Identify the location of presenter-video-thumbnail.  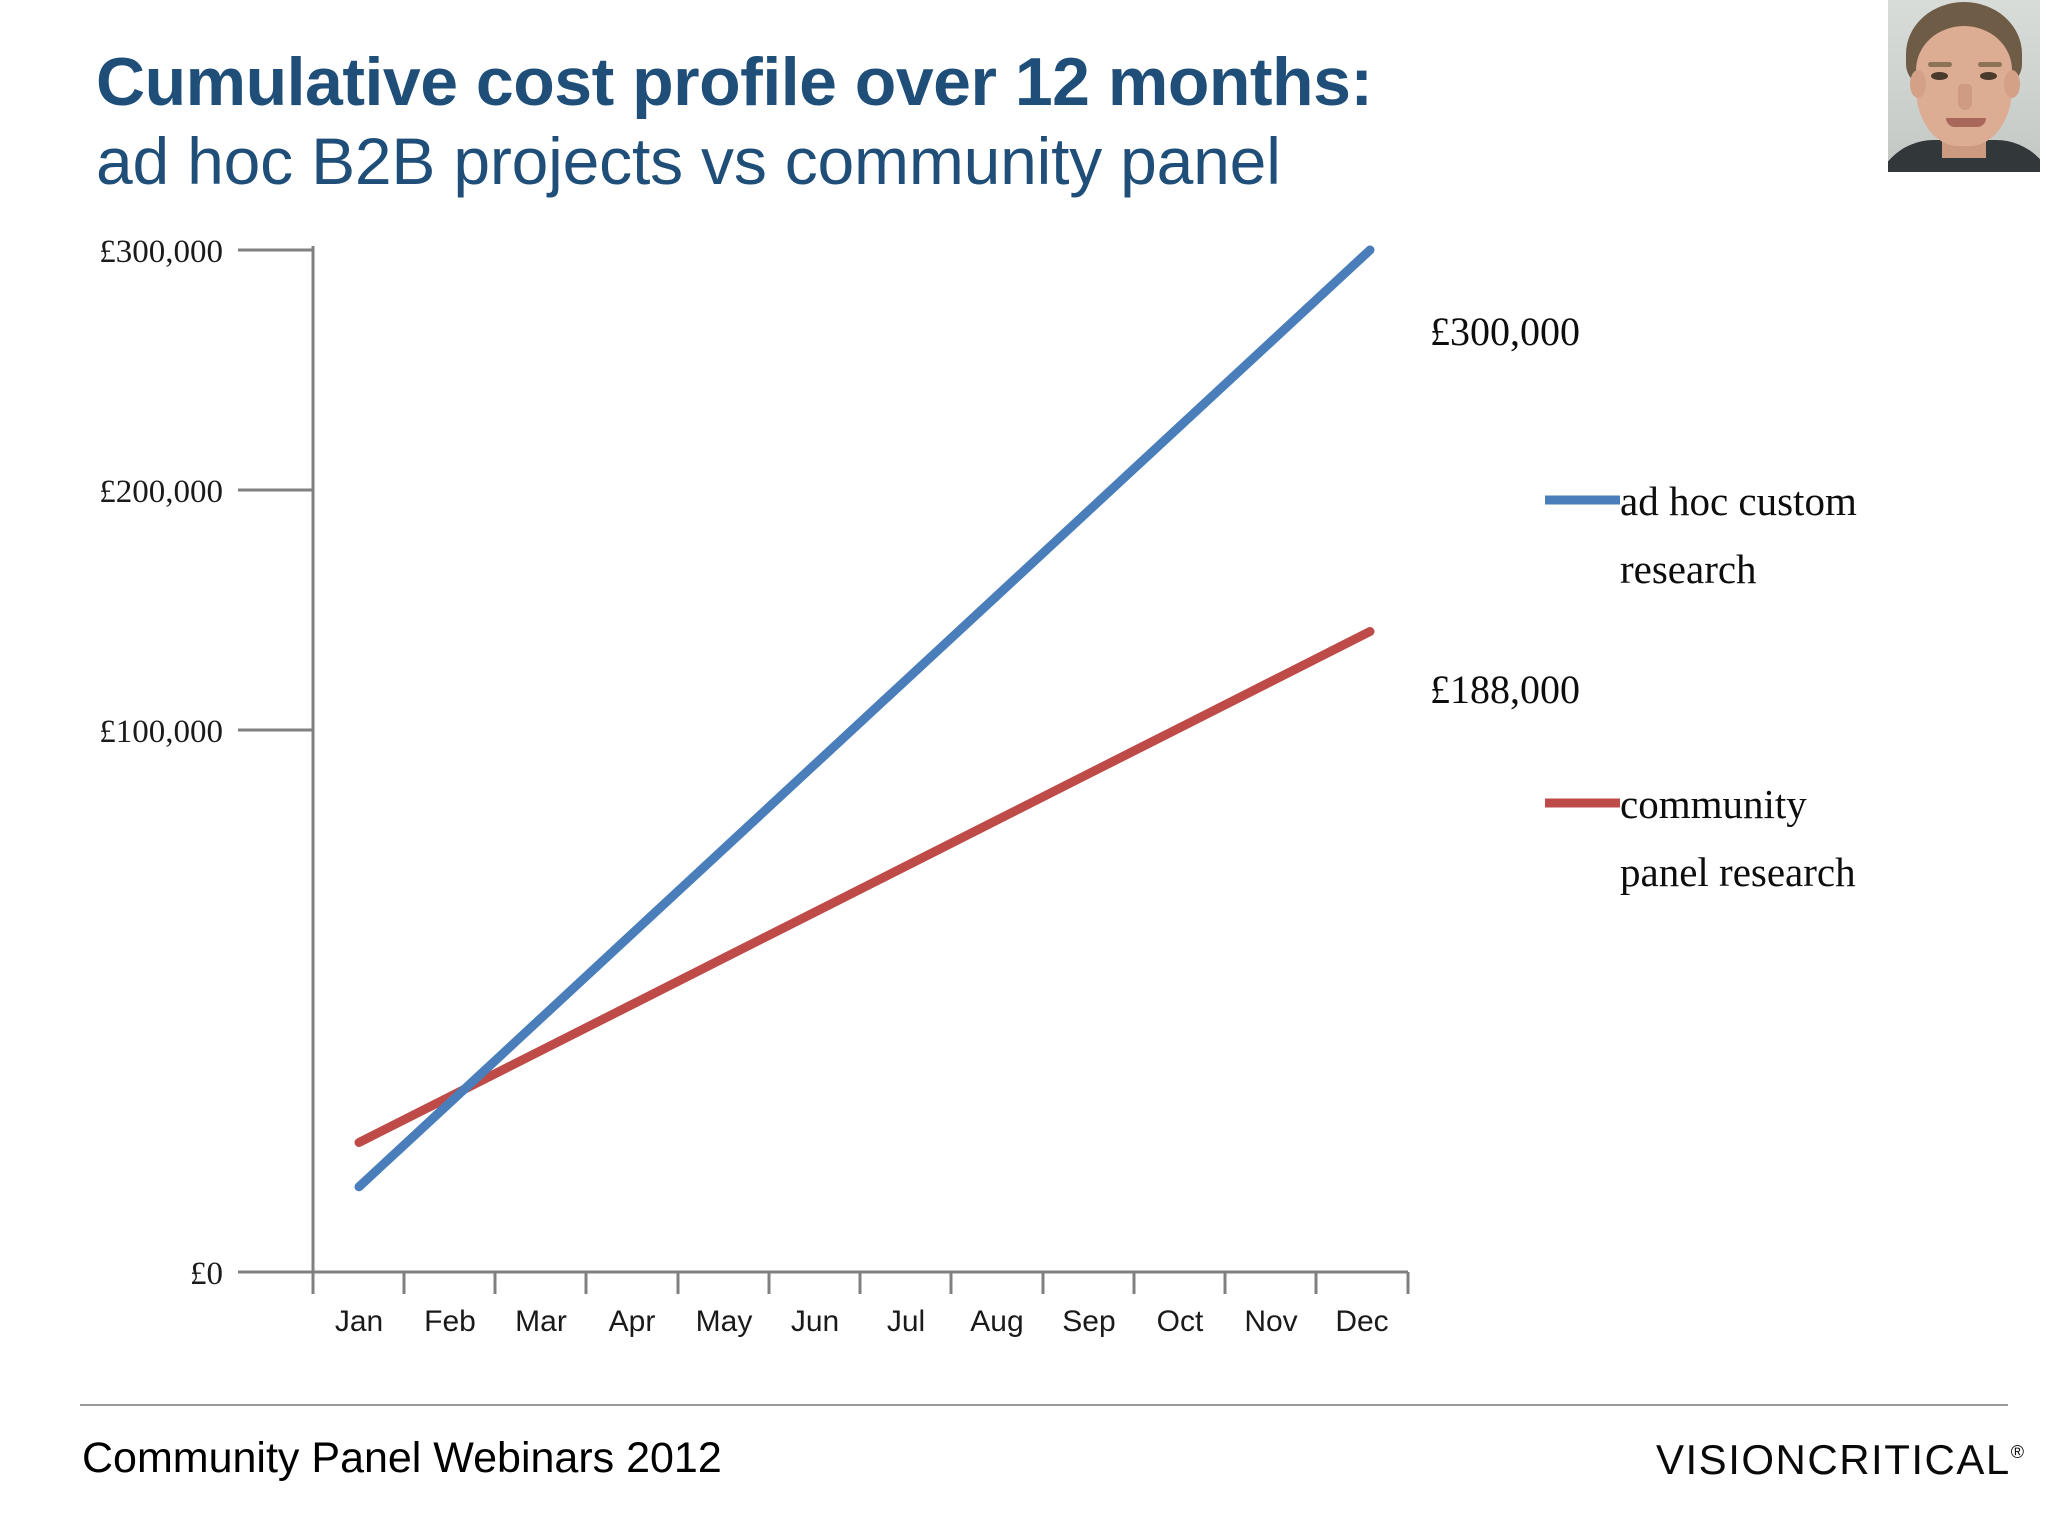
(1964, 86).